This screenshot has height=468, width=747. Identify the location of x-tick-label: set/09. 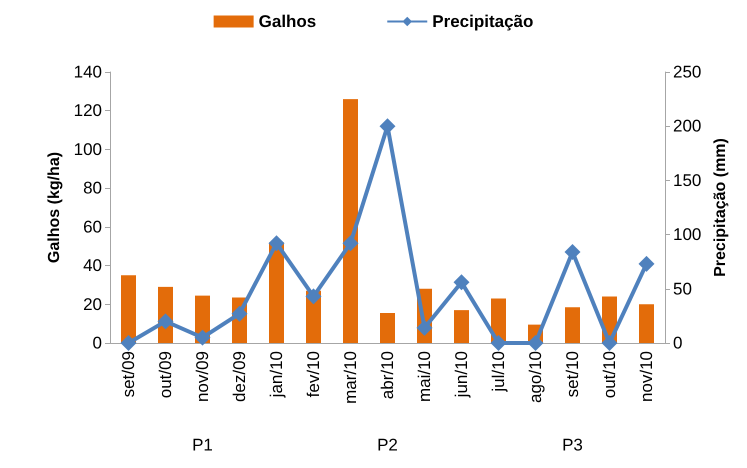
(128, 374).